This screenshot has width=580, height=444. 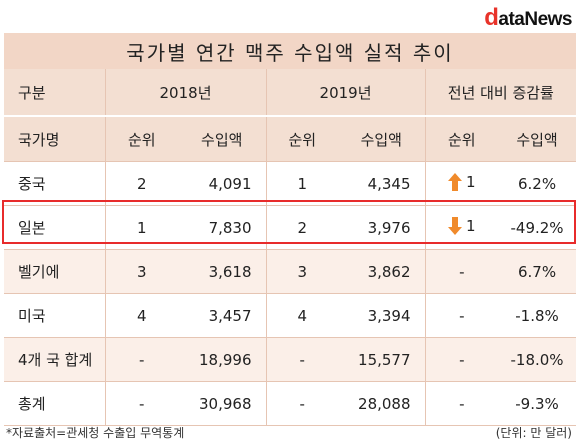 I want to click on rate-cell: -49.2%, so click(x=537, y=227).